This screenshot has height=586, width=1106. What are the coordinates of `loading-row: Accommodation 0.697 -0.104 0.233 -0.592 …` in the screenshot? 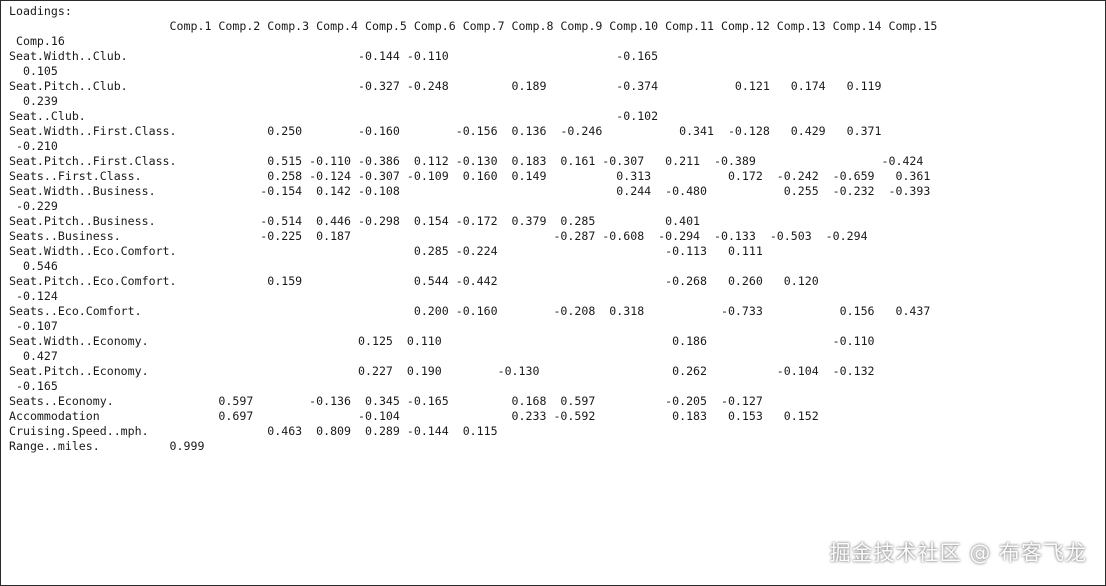 It's located at (414, 416).